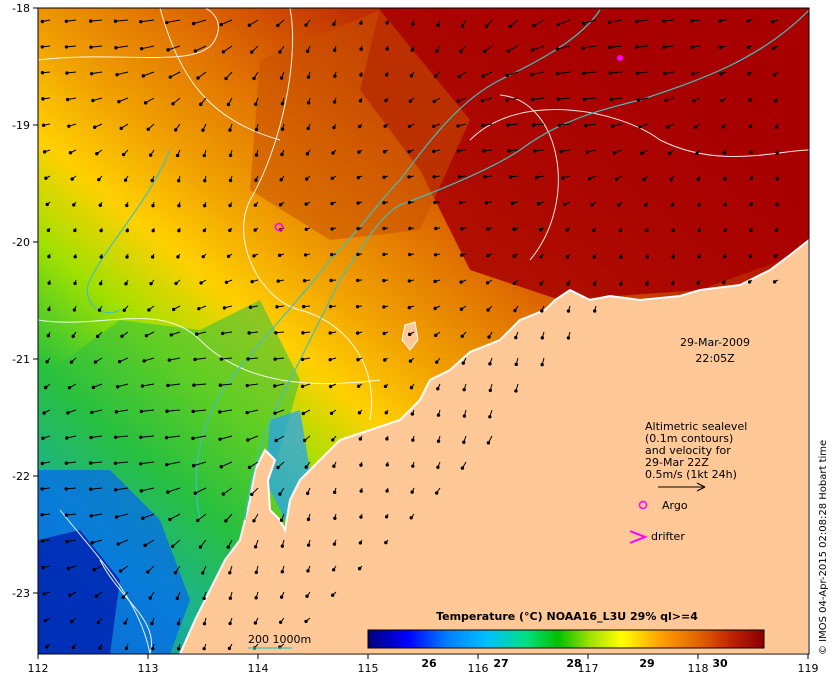  What do you see at coordinates (21, 8) in the screenshot?
I see `lat-tick-label: -18` at bounding box center [21, 8].